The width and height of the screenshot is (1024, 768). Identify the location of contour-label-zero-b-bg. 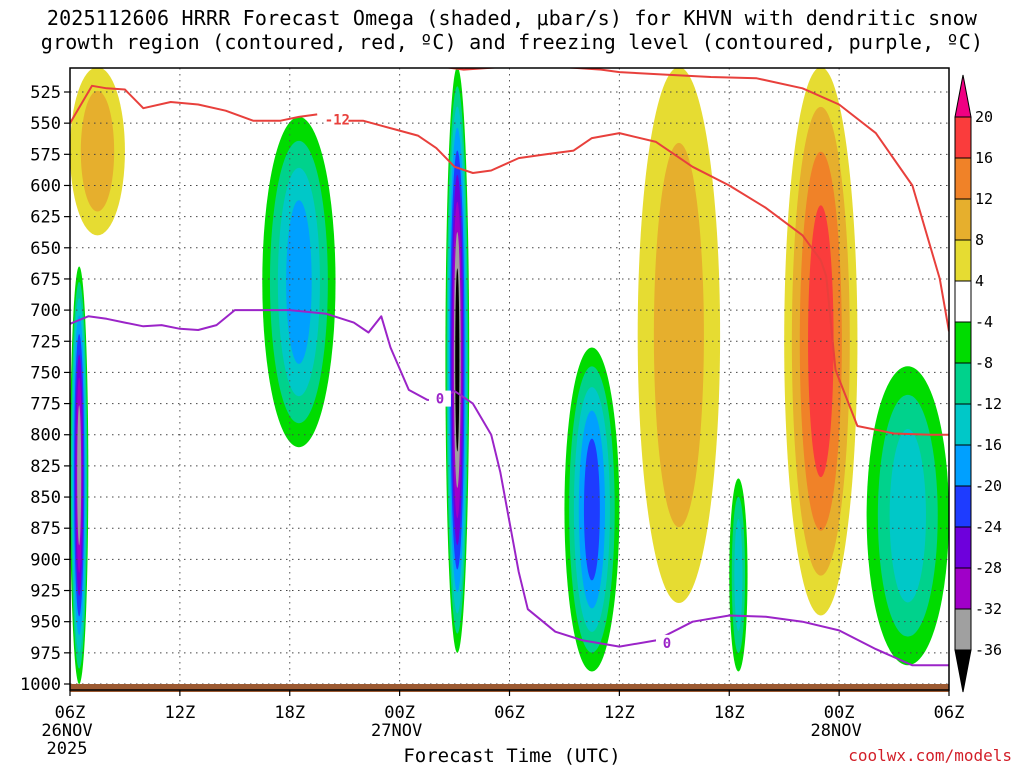
(666, 642).